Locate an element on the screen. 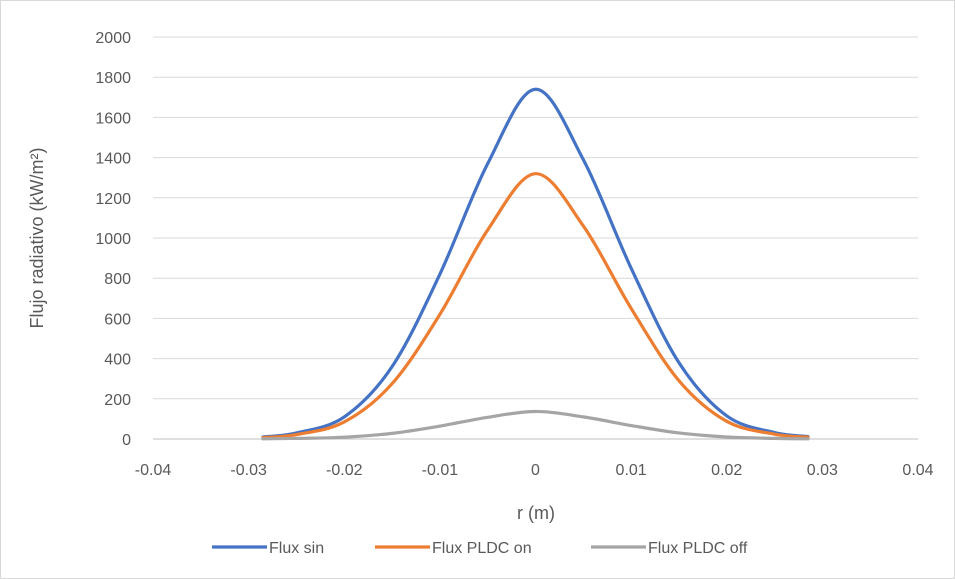 Image resolution: width=955 pixels, height=579 pixels. y-axis-ticks: 0 200 400 600 800 1000 1200 1400 1600 1800 2000 is located at coordinates (113, 239).